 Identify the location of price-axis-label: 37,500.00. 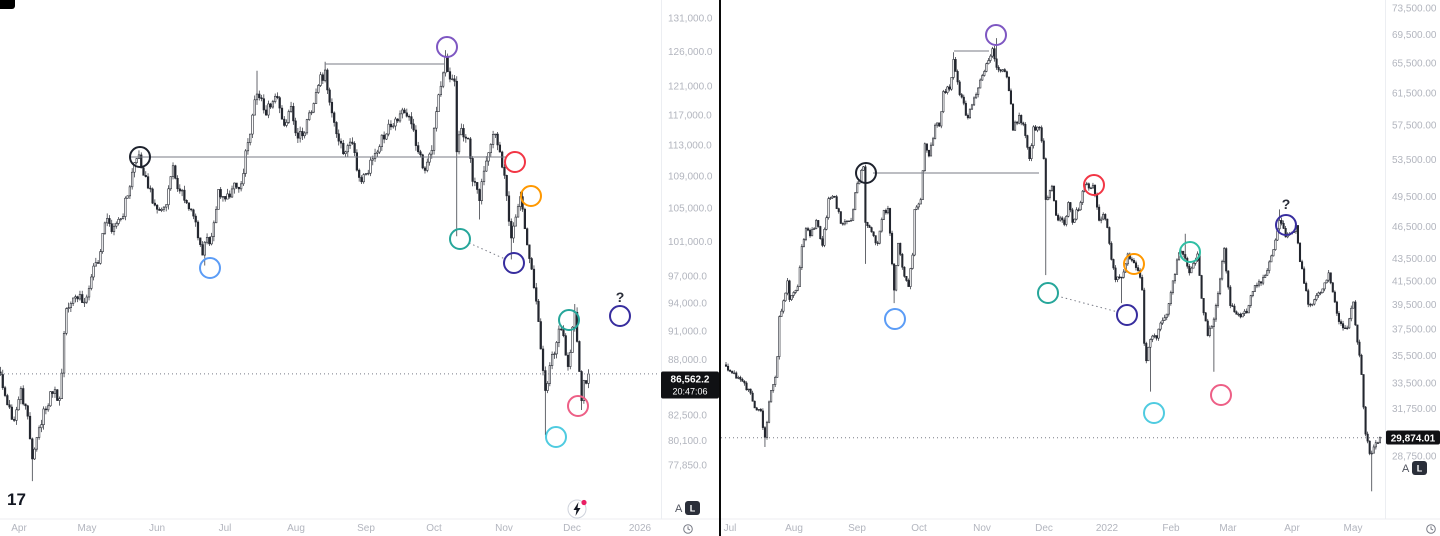
(1414, 330).